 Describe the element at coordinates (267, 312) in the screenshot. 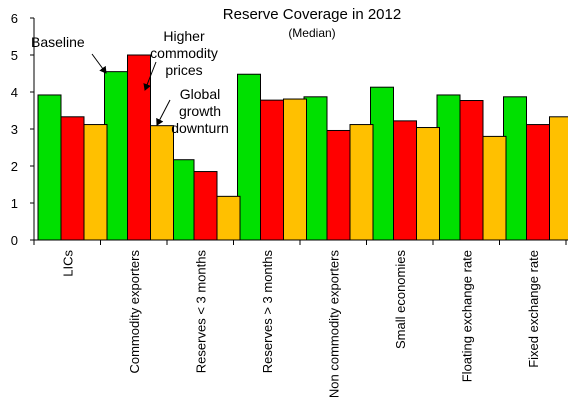

I see `category-label-4: Reserves > 3 months` at that location.